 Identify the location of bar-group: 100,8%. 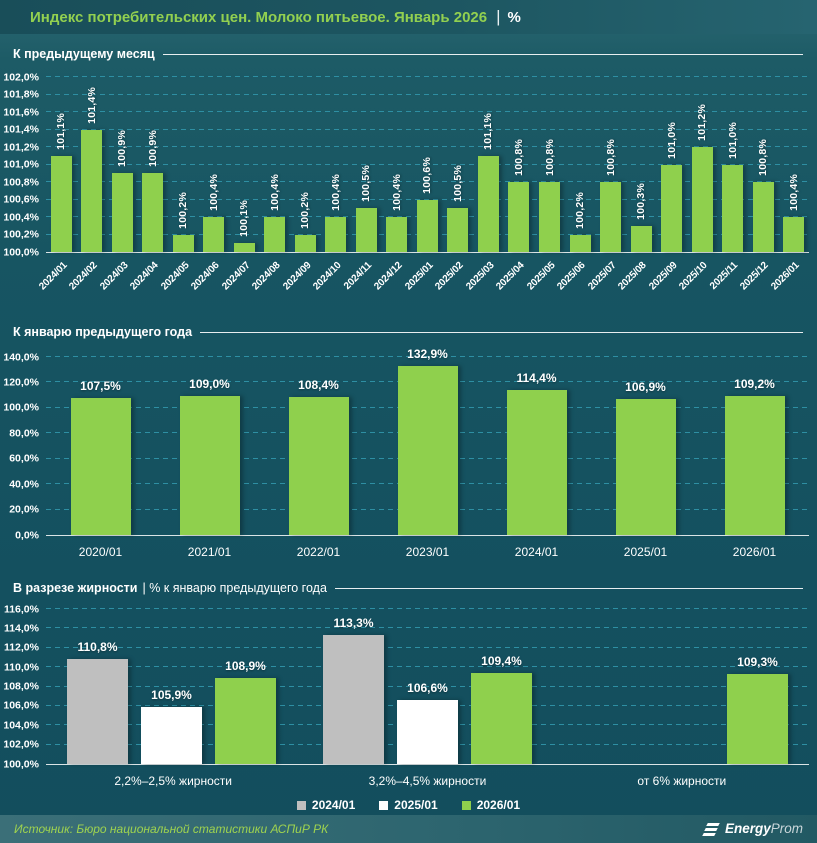
(519, 164).